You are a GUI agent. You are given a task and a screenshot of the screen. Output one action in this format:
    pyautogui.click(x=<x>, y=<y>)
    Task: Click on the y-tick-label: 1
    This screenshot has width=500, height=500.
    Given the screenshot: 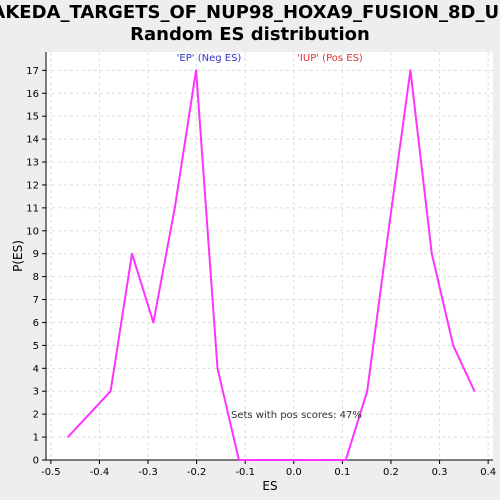 What is the action you would take?
    pyautogui.click(x=36, y=438)
    